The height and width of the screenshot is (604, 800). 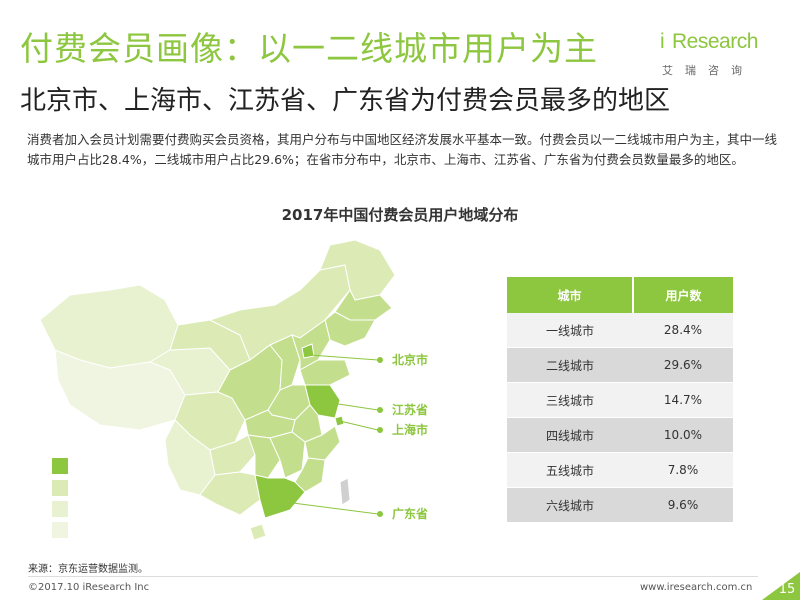 I want to click on region-shanghai, so click(x=339, y=421).